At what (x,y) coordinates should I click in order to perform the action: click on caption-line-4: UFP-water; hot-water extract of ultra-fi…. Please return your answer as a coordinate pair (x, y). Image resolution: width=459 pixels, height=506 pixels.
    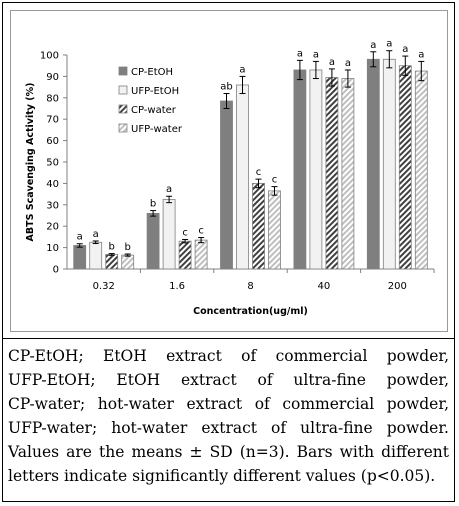
    Looking at the image, I should click on (228, 428).